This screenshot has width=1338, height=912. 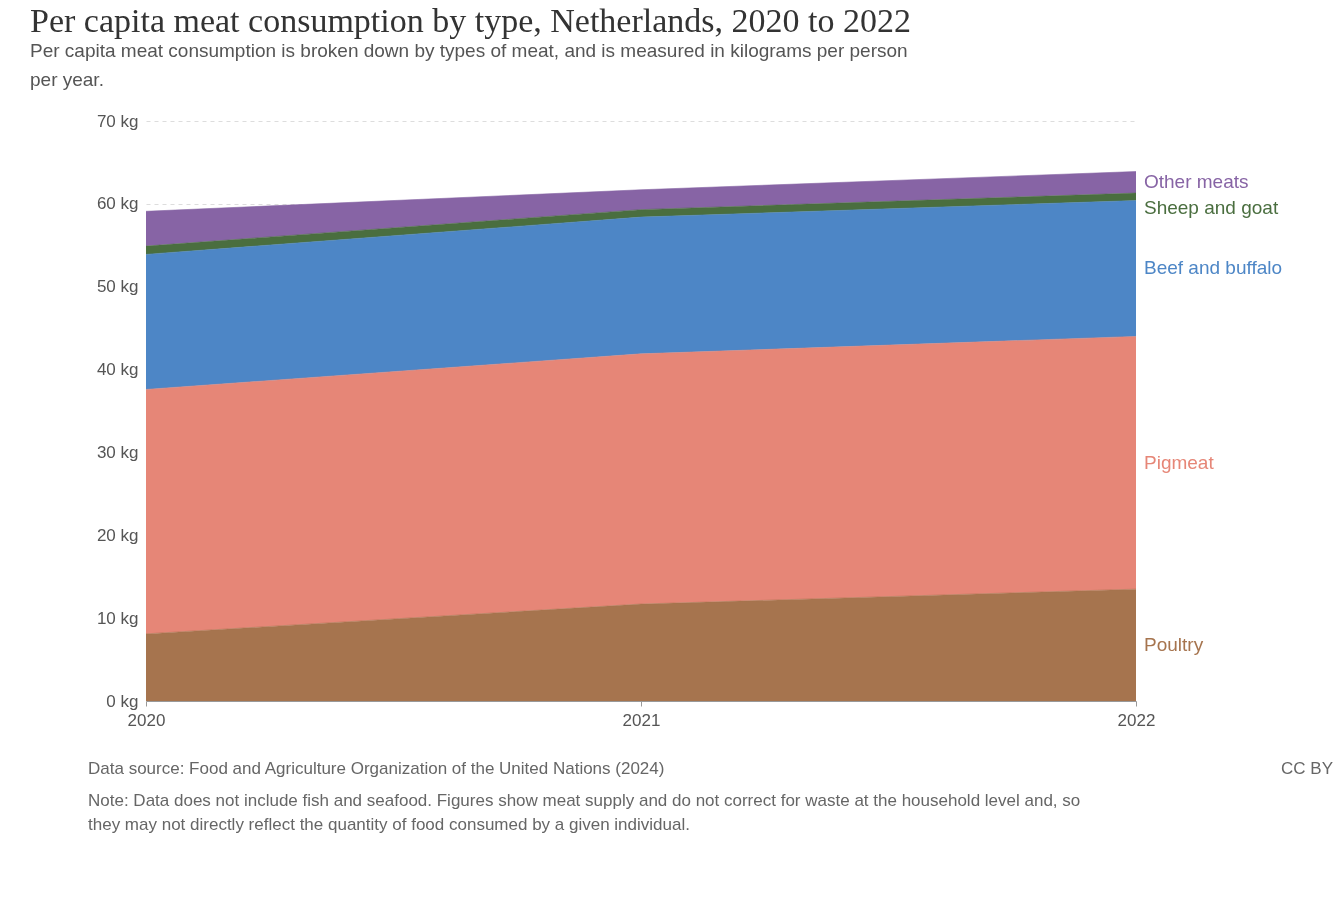 What do you see at coordinates (1179, 462) in the screenshot?
I see `series-label: Pigmeat` at bounding box center [1179, 462].